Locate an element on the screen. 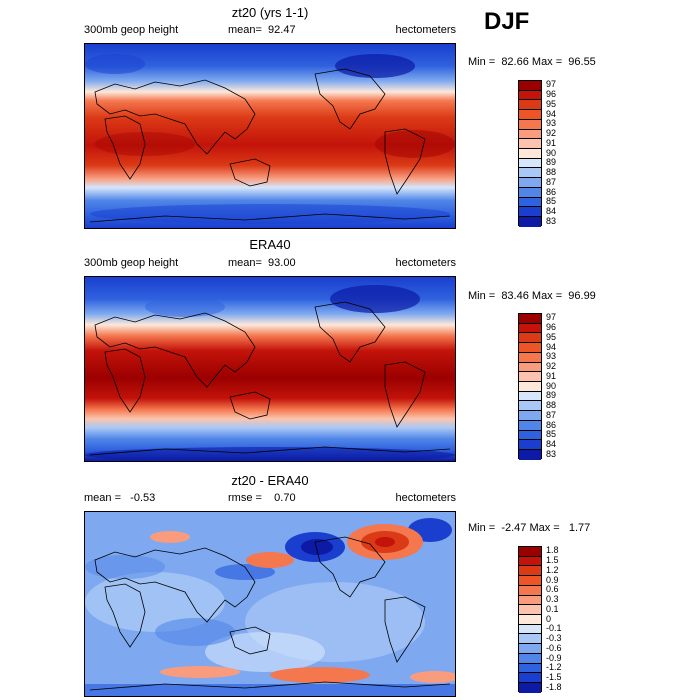 The image size is (700, 700). panel-mean: mean= 93.00 is located at coordinates (262, 263).